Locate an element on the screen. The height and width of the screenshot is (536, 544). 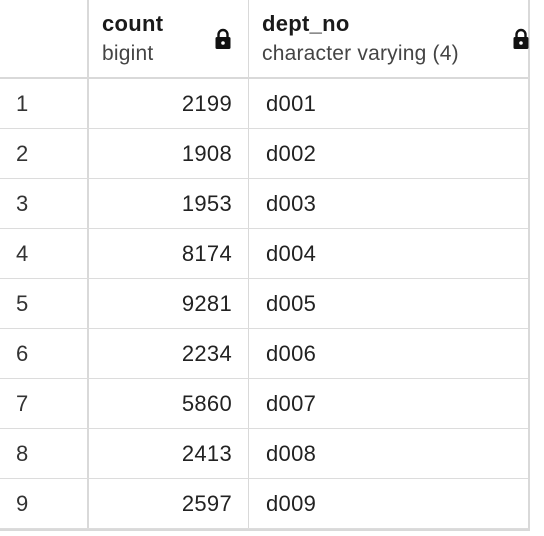
dept-no-cell: d001 is located at coordinates (291, 103).